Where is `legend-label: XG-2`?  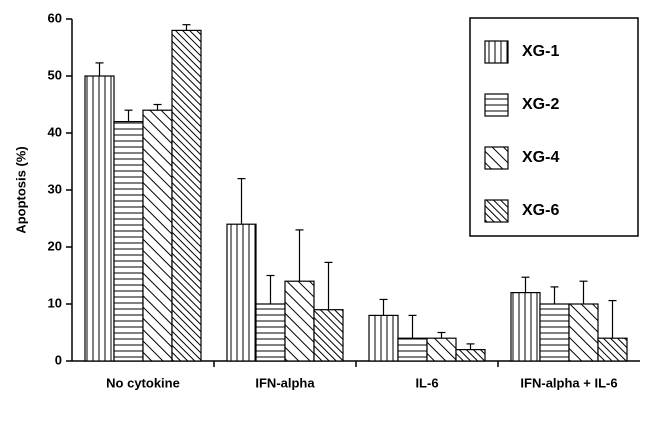
legend-label: XG-2 is located at coordinates (540, 104).